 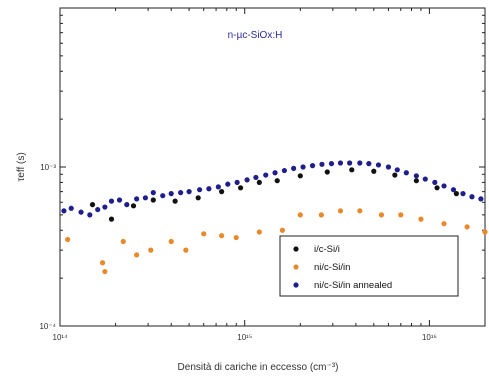 I want to click on y-tick-label-1: 10⁻³, so click(x=48, y=167).